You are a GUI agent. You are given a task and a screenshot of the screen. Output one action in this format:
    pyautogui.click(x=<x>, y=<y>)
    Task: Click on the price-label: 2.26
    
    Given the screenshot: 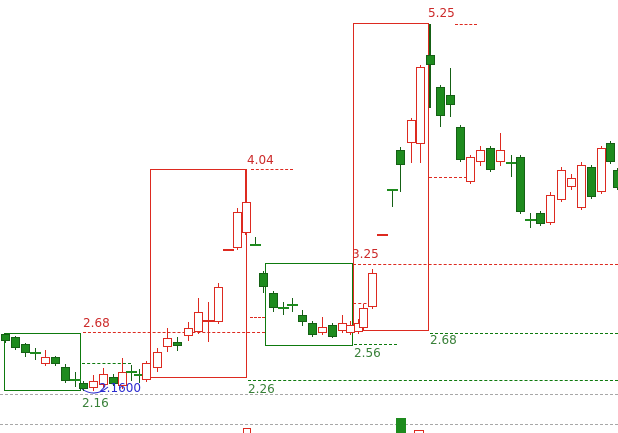 What is the action you would take?
    pyautogui.click(x=261, y=389)
    